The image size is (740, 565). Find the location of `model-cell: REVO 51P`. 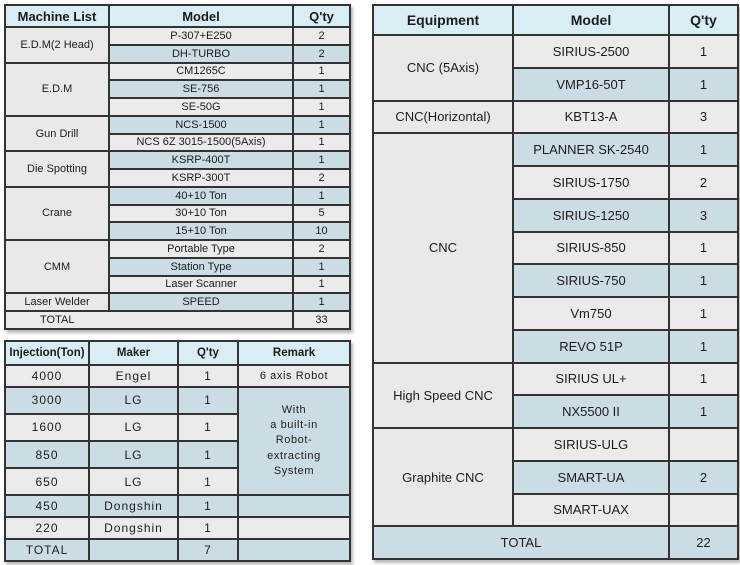

model-cell: REVO 51P is located at coordinates (591, 346).